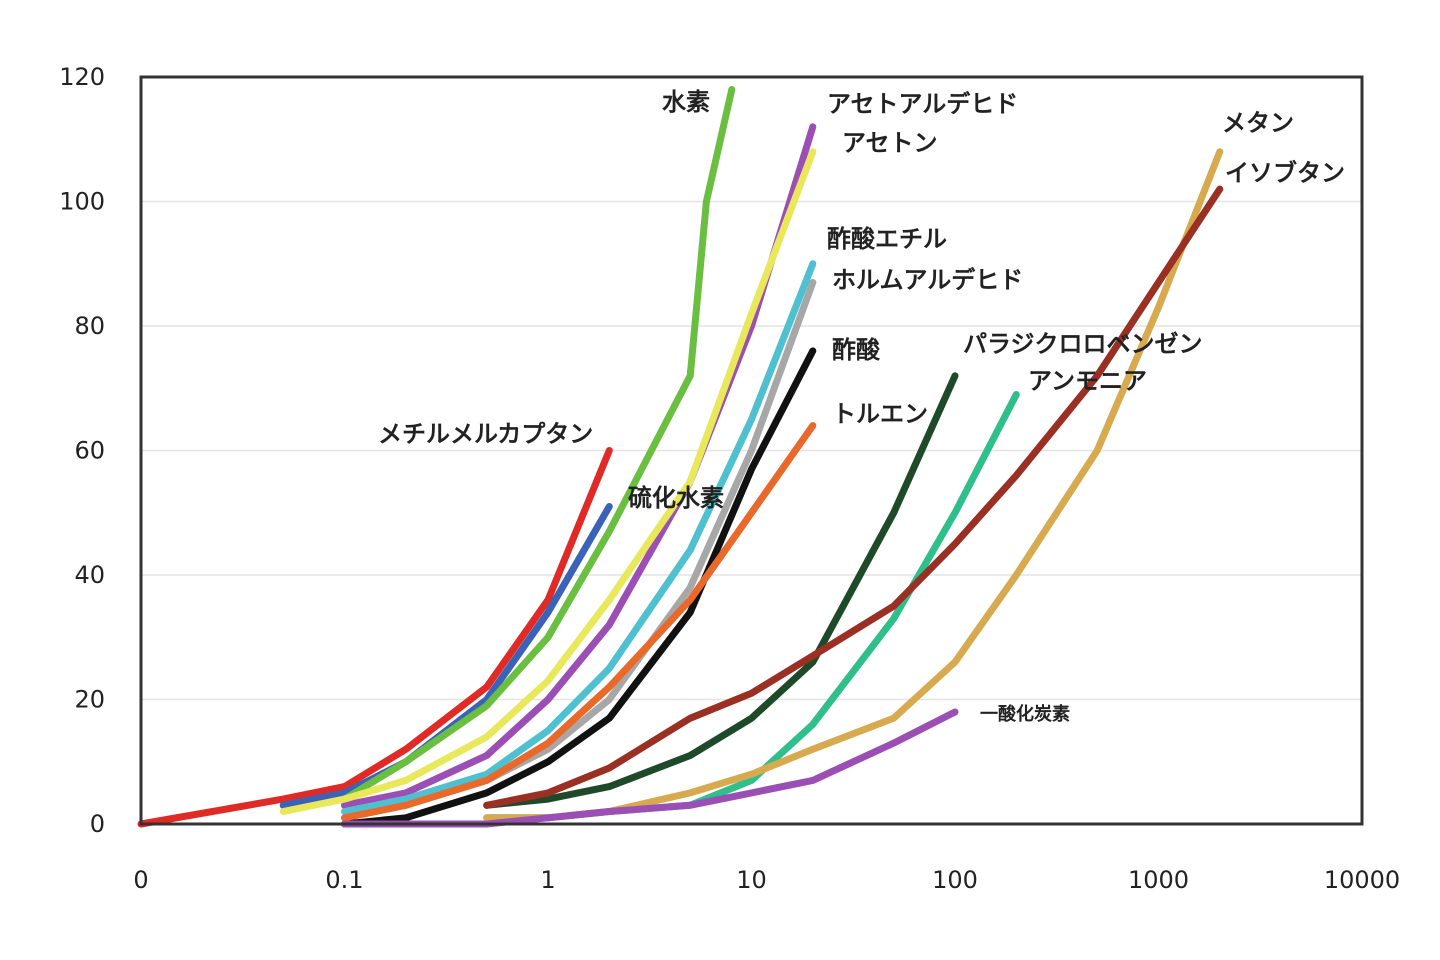 The height and width of the screenshot is (960, 1440). What do you see at coordinates (856, 350) in the screenshot?
I see `series-label: 酢酸` at bounding box center [856, 350].